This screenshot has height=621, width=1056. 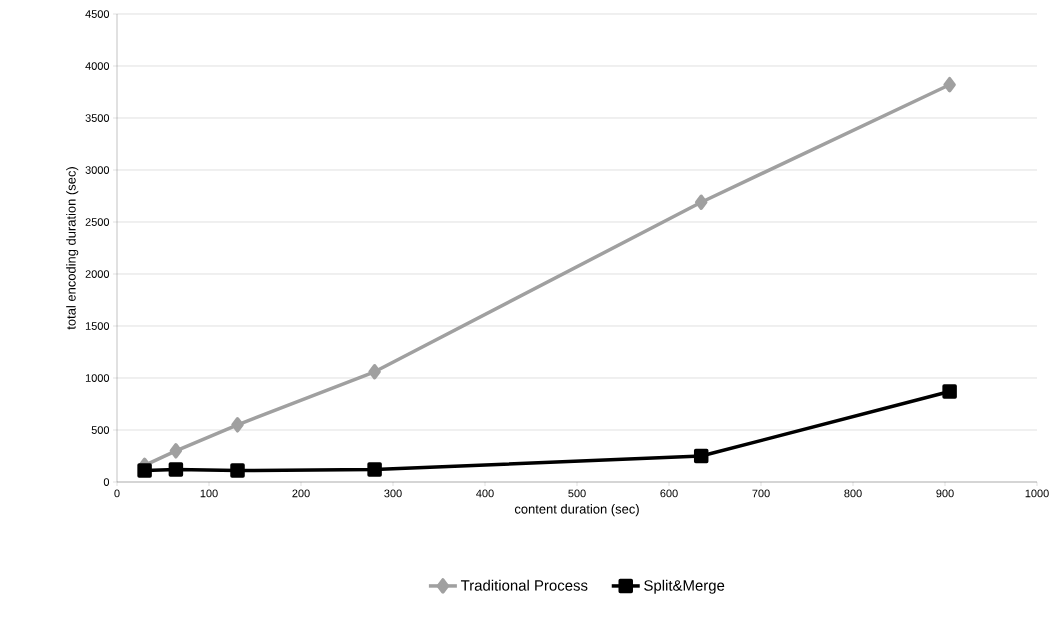 I want to click on x-tick-label: 300, so click(x=393, y=493).